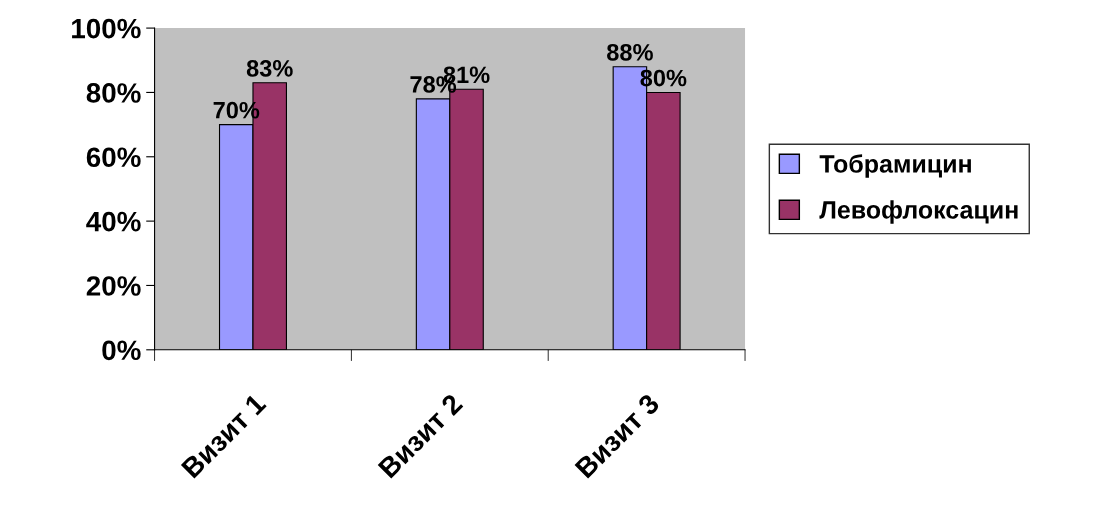  What do you see at coordinates (121, 350) in the screenshot?
I see `y-tick-label: 0%` at bounding box center [121, 350].